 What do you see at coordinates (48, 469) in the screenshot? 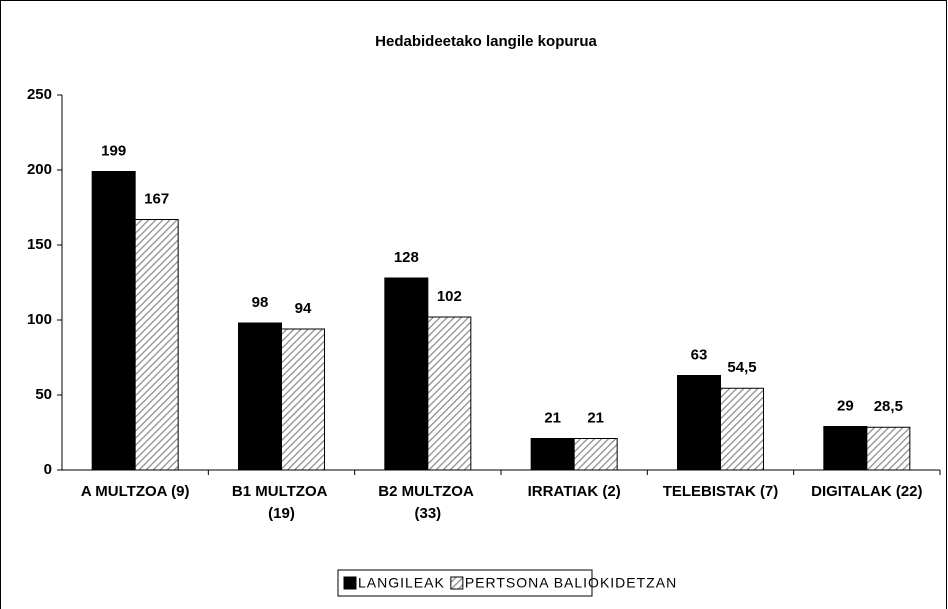
I see `y-tick-label: 0` at bounding box center [48, 469].